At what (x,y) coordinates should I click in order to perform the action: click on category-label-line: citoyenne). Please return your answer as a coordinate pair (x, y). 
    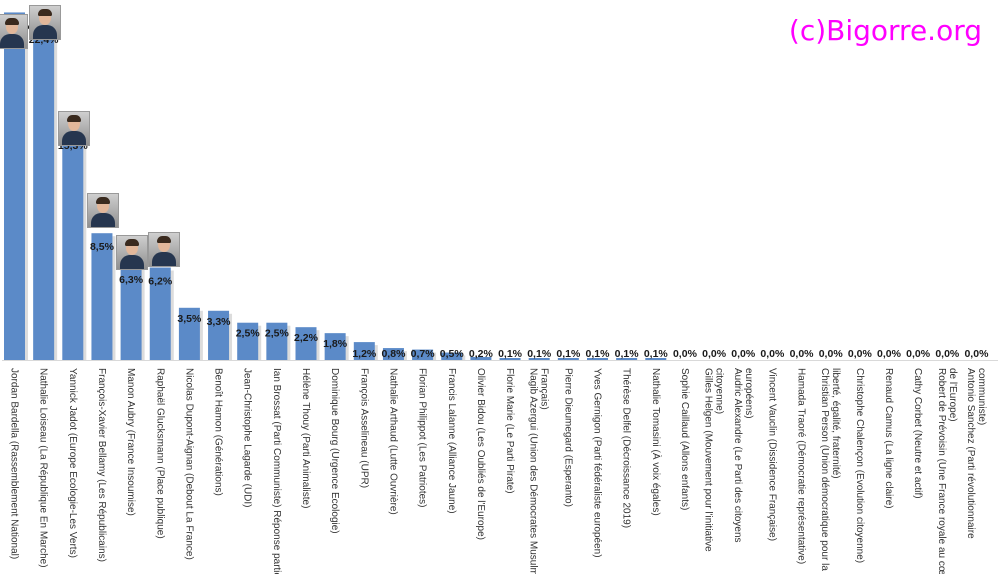
    Looking at the image, I should click on (719, 391).